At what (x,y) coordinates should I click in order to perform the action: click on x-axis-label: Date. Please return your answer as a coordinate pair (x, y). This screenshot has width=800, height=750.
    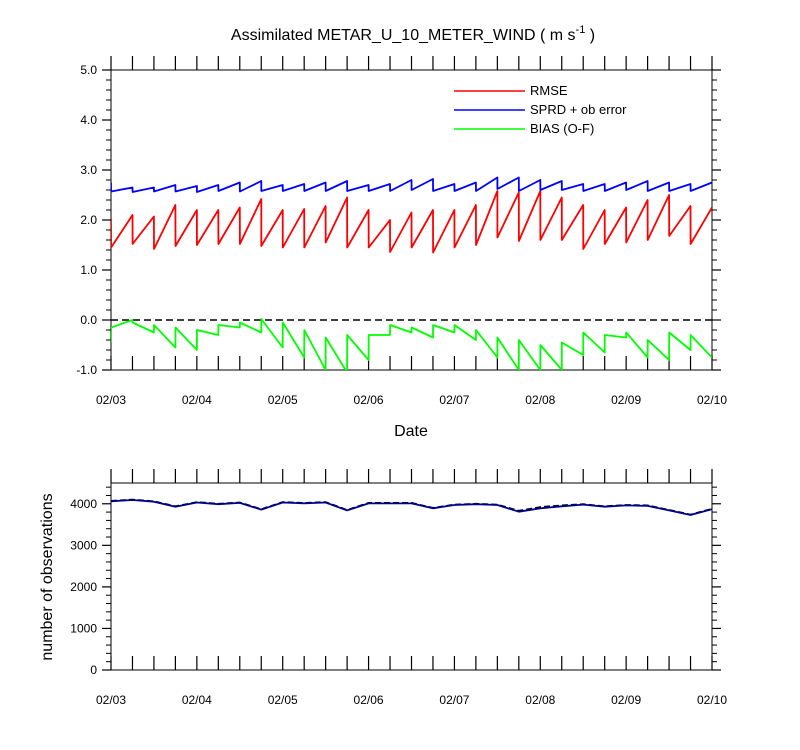
    Looking at the image, I should click on (411, 431).